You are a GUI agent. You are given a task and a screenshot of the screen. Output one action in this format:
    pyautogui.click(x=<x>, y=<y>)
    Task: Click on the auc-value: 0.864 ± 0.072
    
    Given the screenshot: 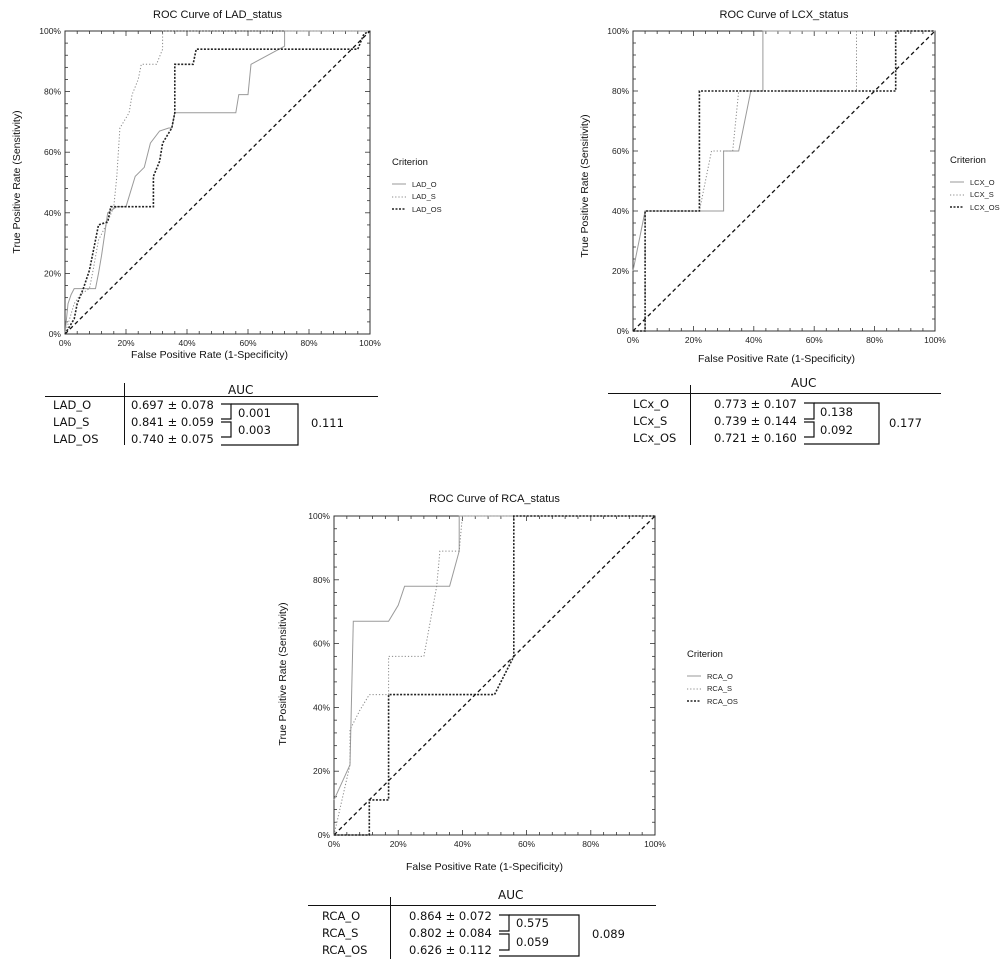 What is the action you would take?
    pyautogui.click(x=450, y=916)
    